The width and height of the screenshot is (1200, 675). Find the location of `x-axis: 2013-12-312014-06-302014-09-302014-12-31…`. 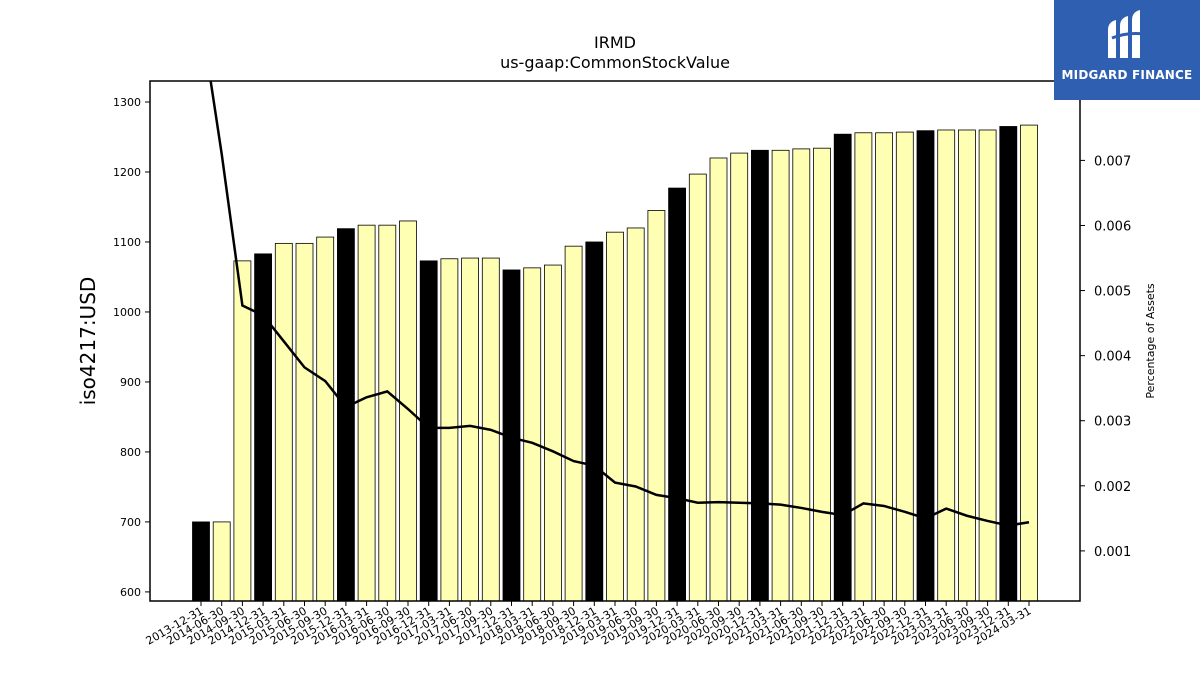

x-axis: 2013-12-312014-06-302014-09-302014-12-31… is located at coordinates (589, 624).